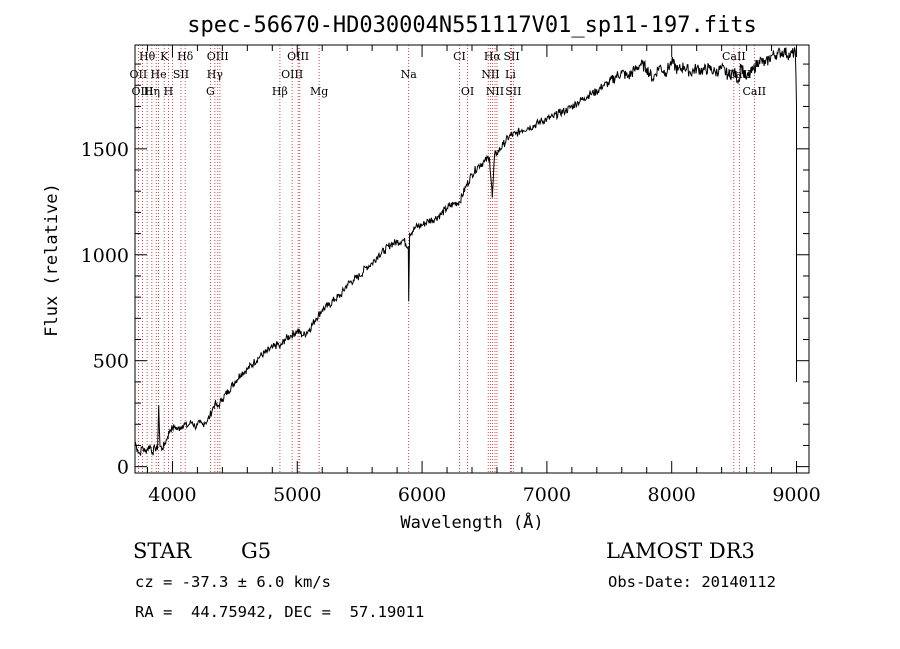 The height and width of the screenshot is (649, 900). Describe the element at coordinates (467, 91) in the screenshot. I see `marker-label: OI` at that location.